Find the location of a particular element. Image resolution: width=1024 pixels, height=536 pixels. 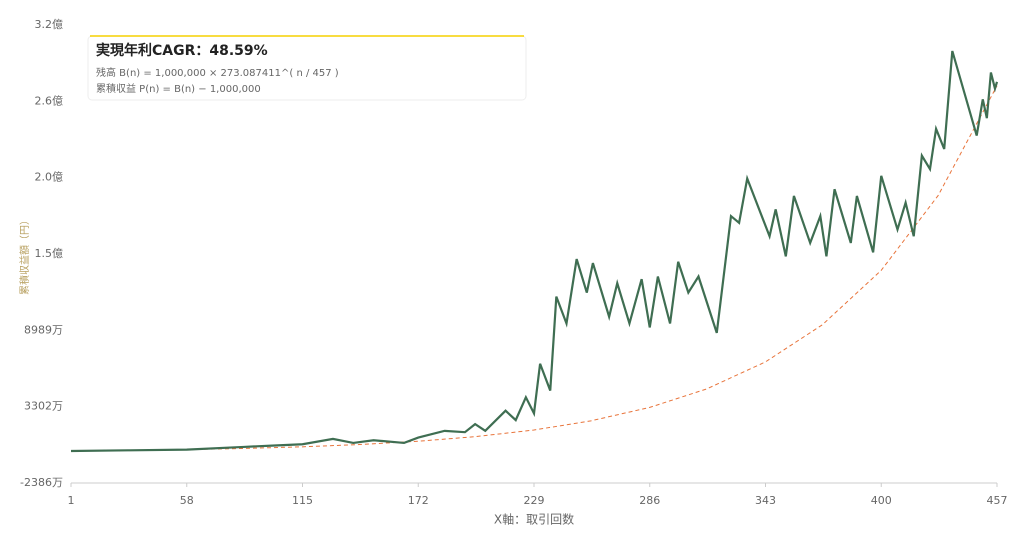

x-tick-label: 1 is located at coordinates (71, 500).